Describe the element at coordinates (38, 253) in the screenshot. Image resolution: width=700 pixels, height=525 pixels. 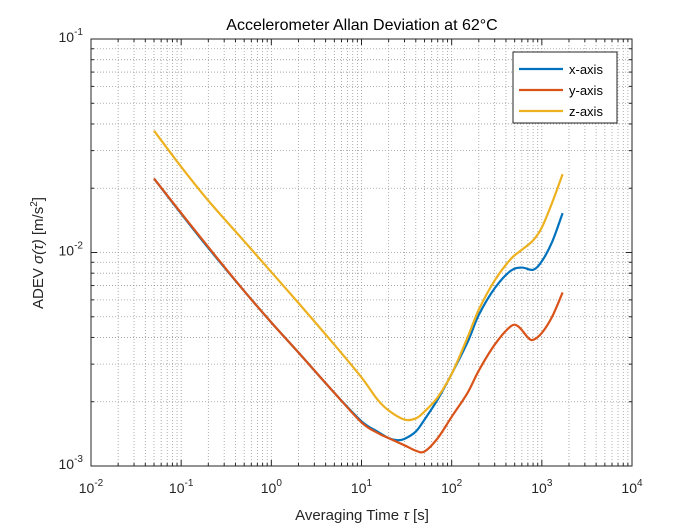
I see `y-axis-label: ADEV σ(τ) [m/s2]` at that location.